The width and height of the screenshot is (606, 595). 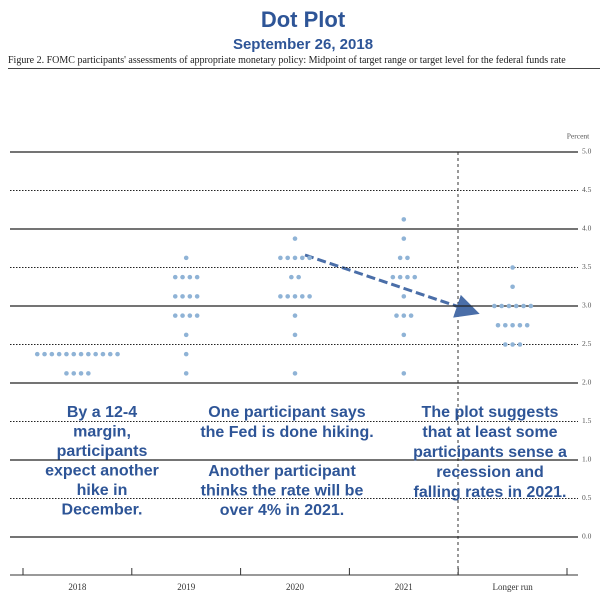 What do you see at coordinates (286, 412) in the screenshot?
I see `annotation: One participant says` at bounding box center [286, 412].